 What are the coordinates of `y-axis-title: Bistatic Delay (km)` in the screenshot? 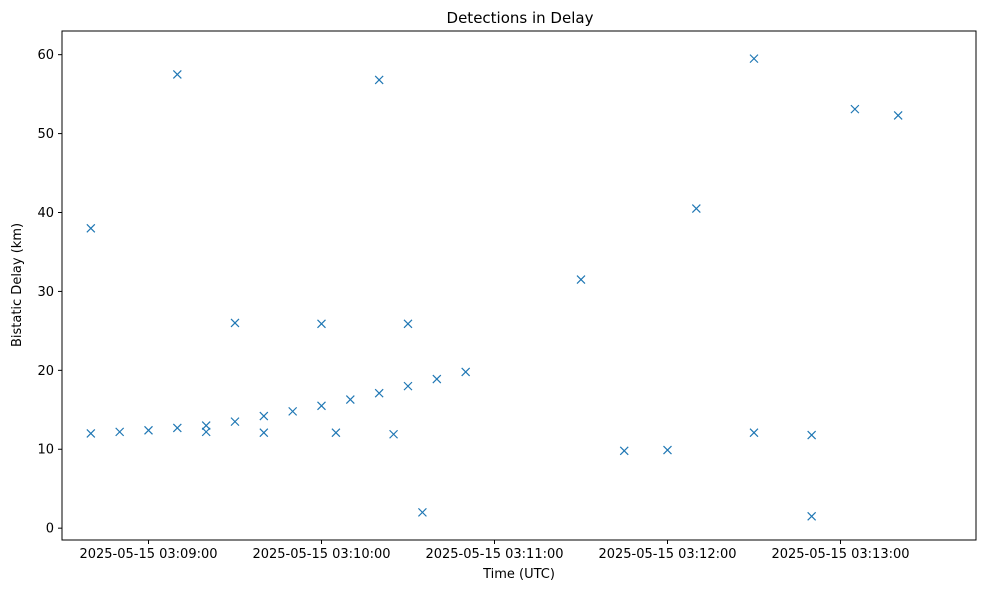 It's located at (17, 285).